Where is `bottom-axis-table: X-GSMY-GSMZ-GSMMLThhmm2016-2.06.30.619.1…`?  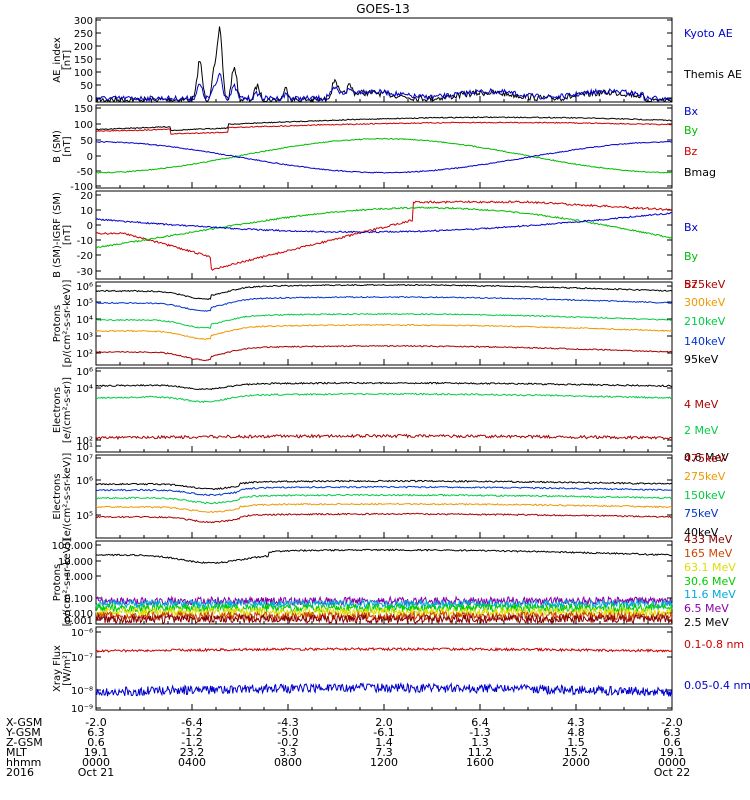 bottom-axis-table: X-GSMY-GSMZ-GSMMLThhmm2016-2.06.30.619.1… is located at coordinates (347, 747).